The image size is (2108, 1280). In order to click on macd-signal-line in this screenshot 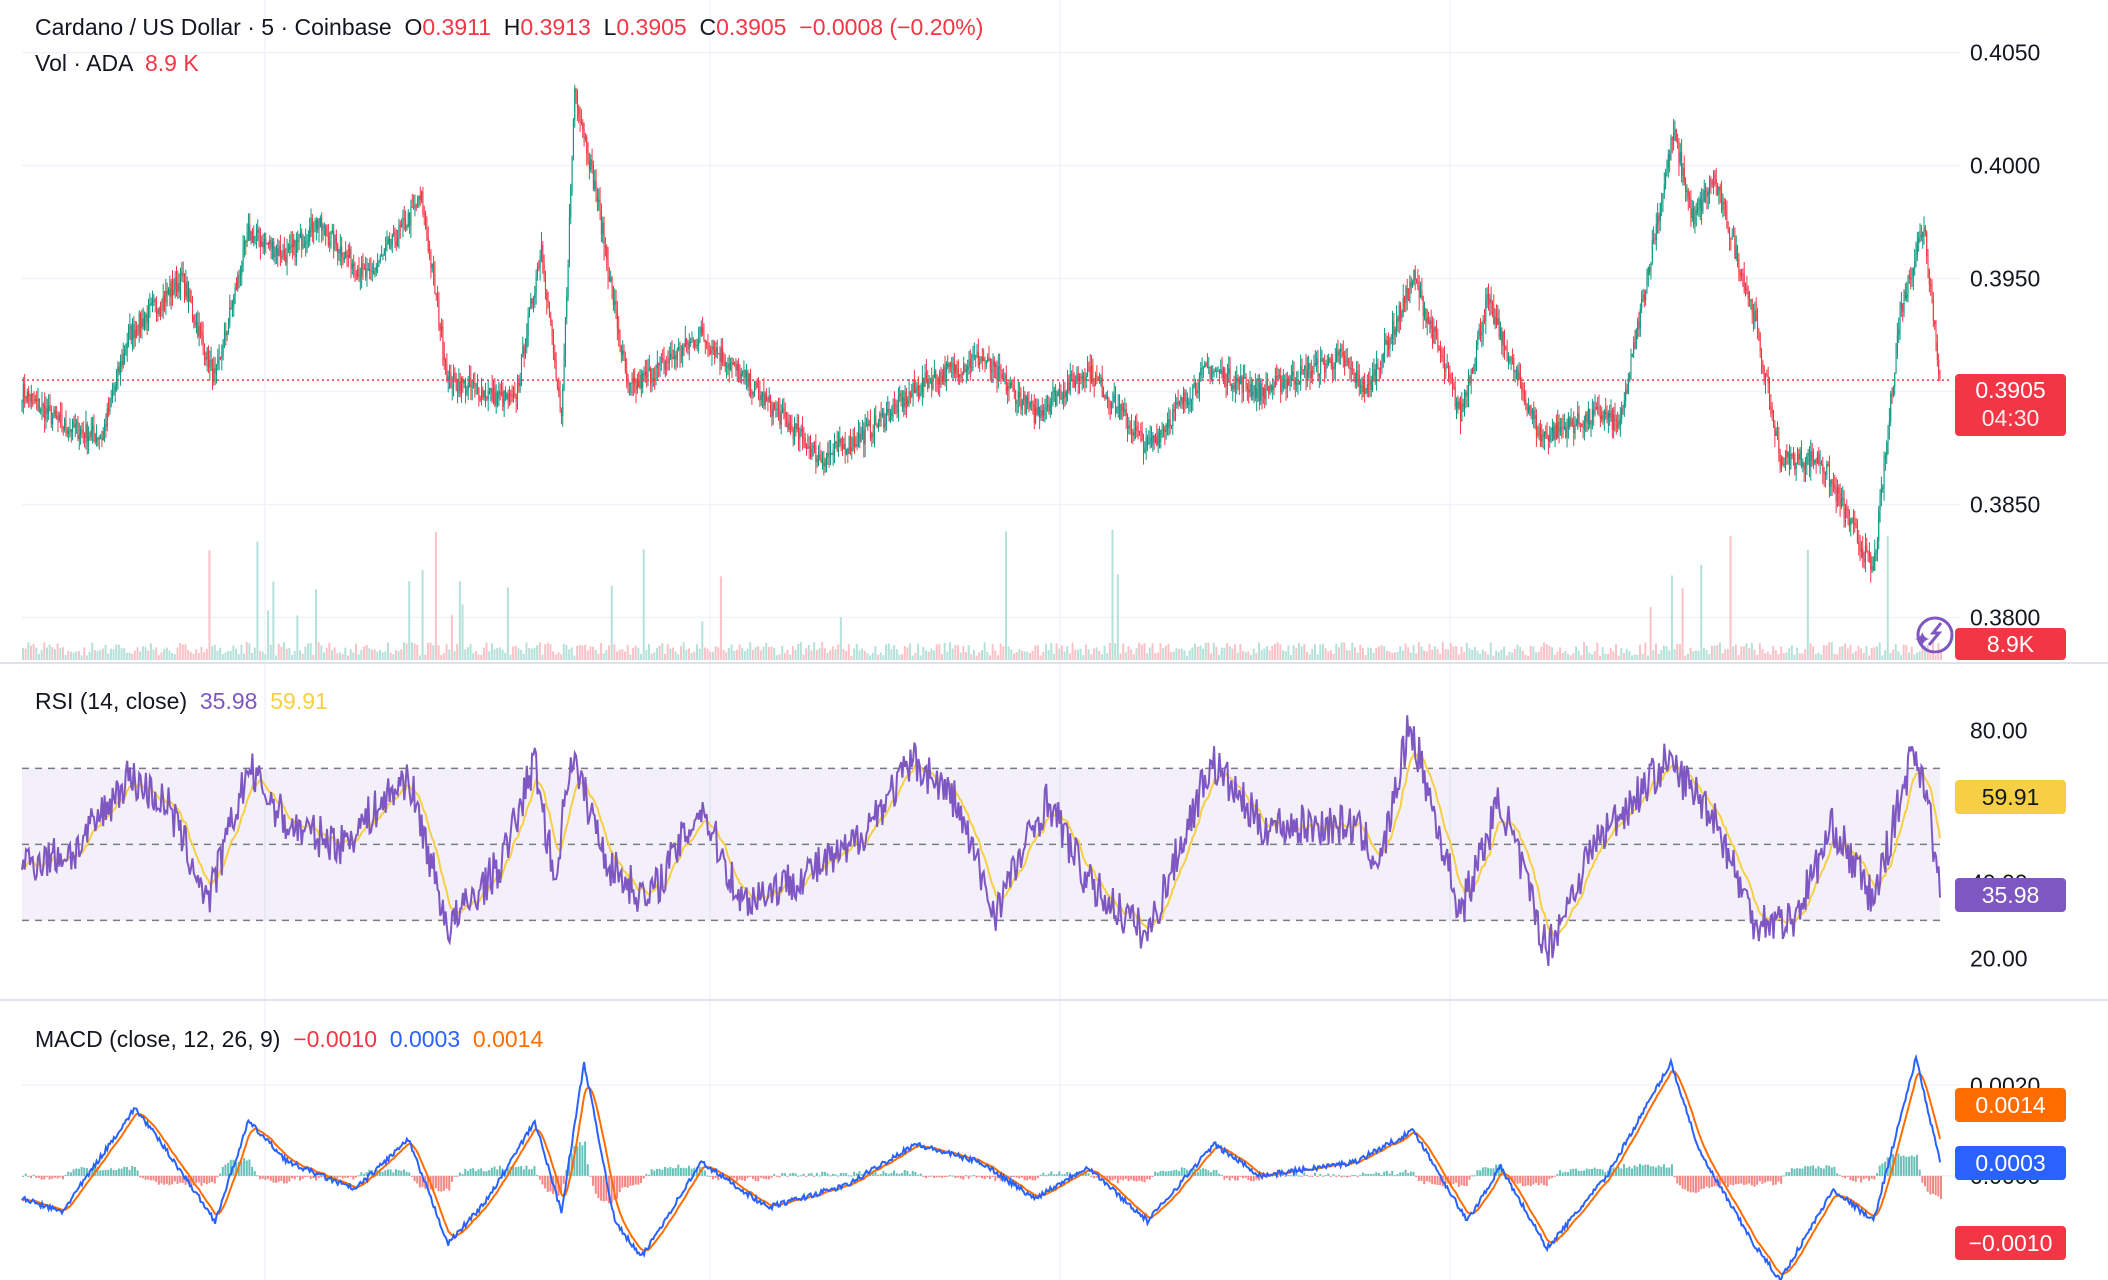, I will do `click(981, 1172)`.